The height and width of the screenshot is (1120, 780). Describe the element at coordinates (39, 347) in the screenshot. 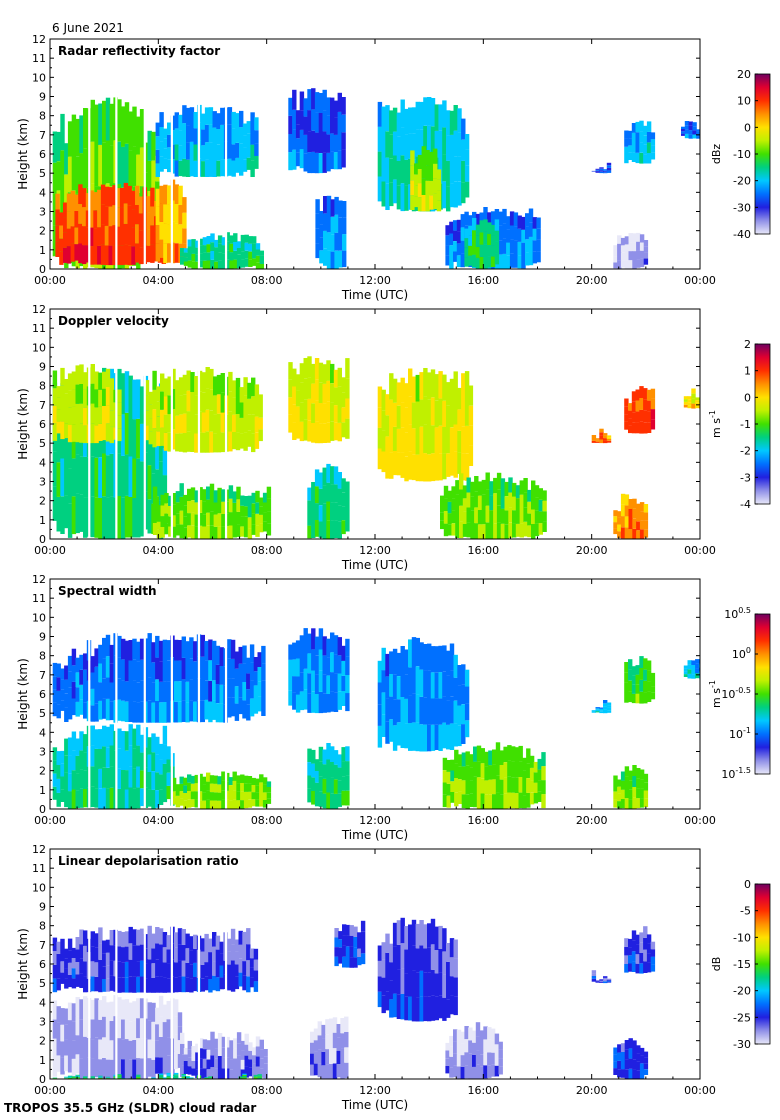

I see `y-tick-label: 10` at that location.